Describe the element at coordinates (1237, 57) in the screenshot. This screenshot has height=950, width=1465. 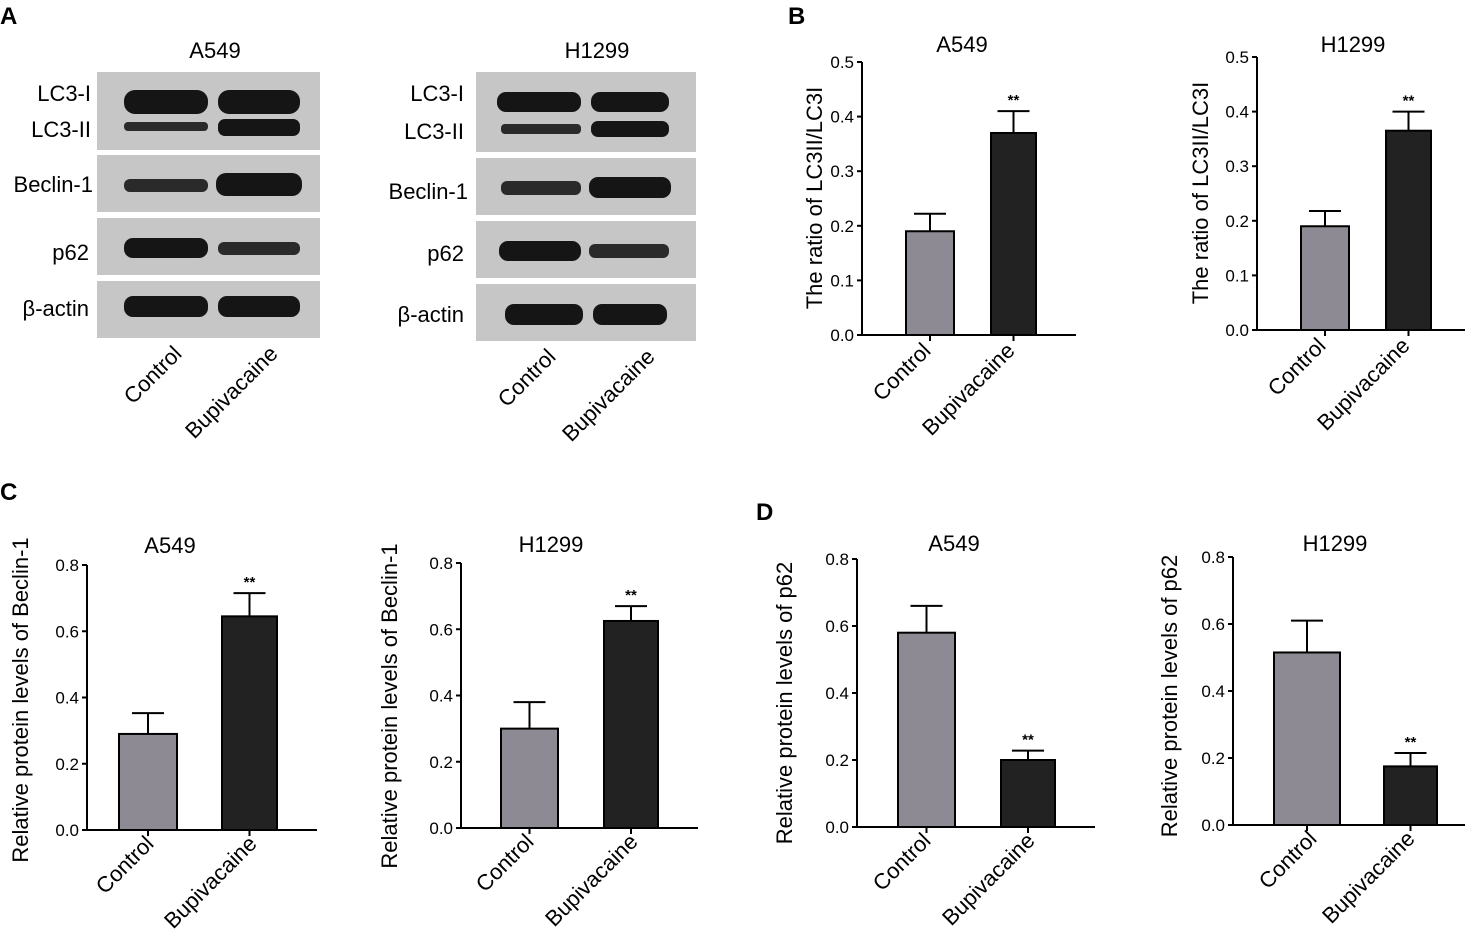
I see `y-tick-label: 0.5` at that location.